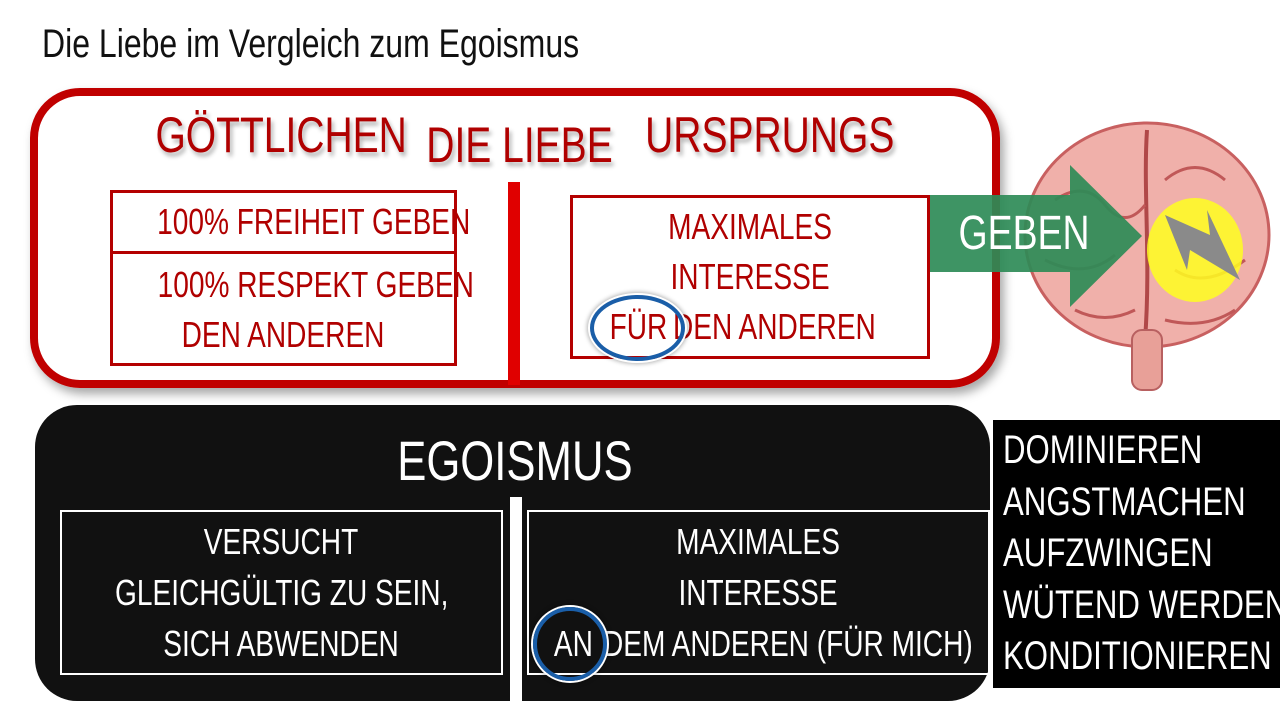 This screenshot has height=720, width=1280. I want to click on list-item: ANGSTMACHEN, so click(1124, 501).